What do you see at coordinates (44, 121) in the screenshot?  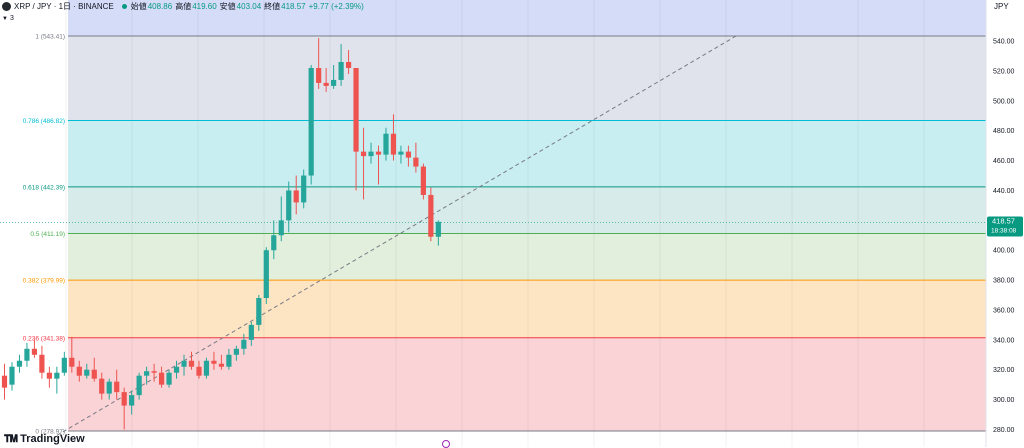 I see `fib-label: 0.786 (486.82)` at bounding box center [44, 121].